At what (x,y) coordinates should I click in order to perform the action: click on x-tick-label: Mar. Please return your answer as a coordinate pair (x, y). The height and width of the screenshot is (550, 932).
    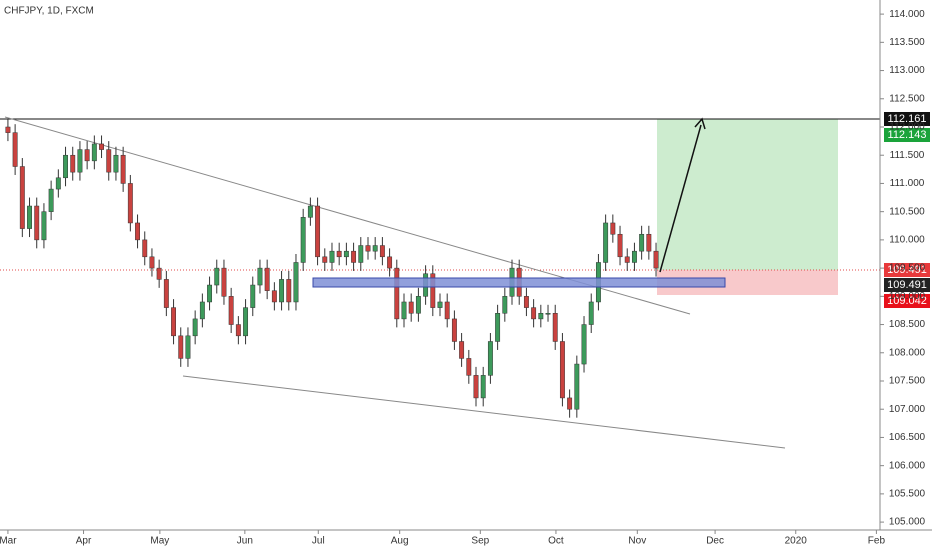
    Looking at the image, I should click on (8, 541).